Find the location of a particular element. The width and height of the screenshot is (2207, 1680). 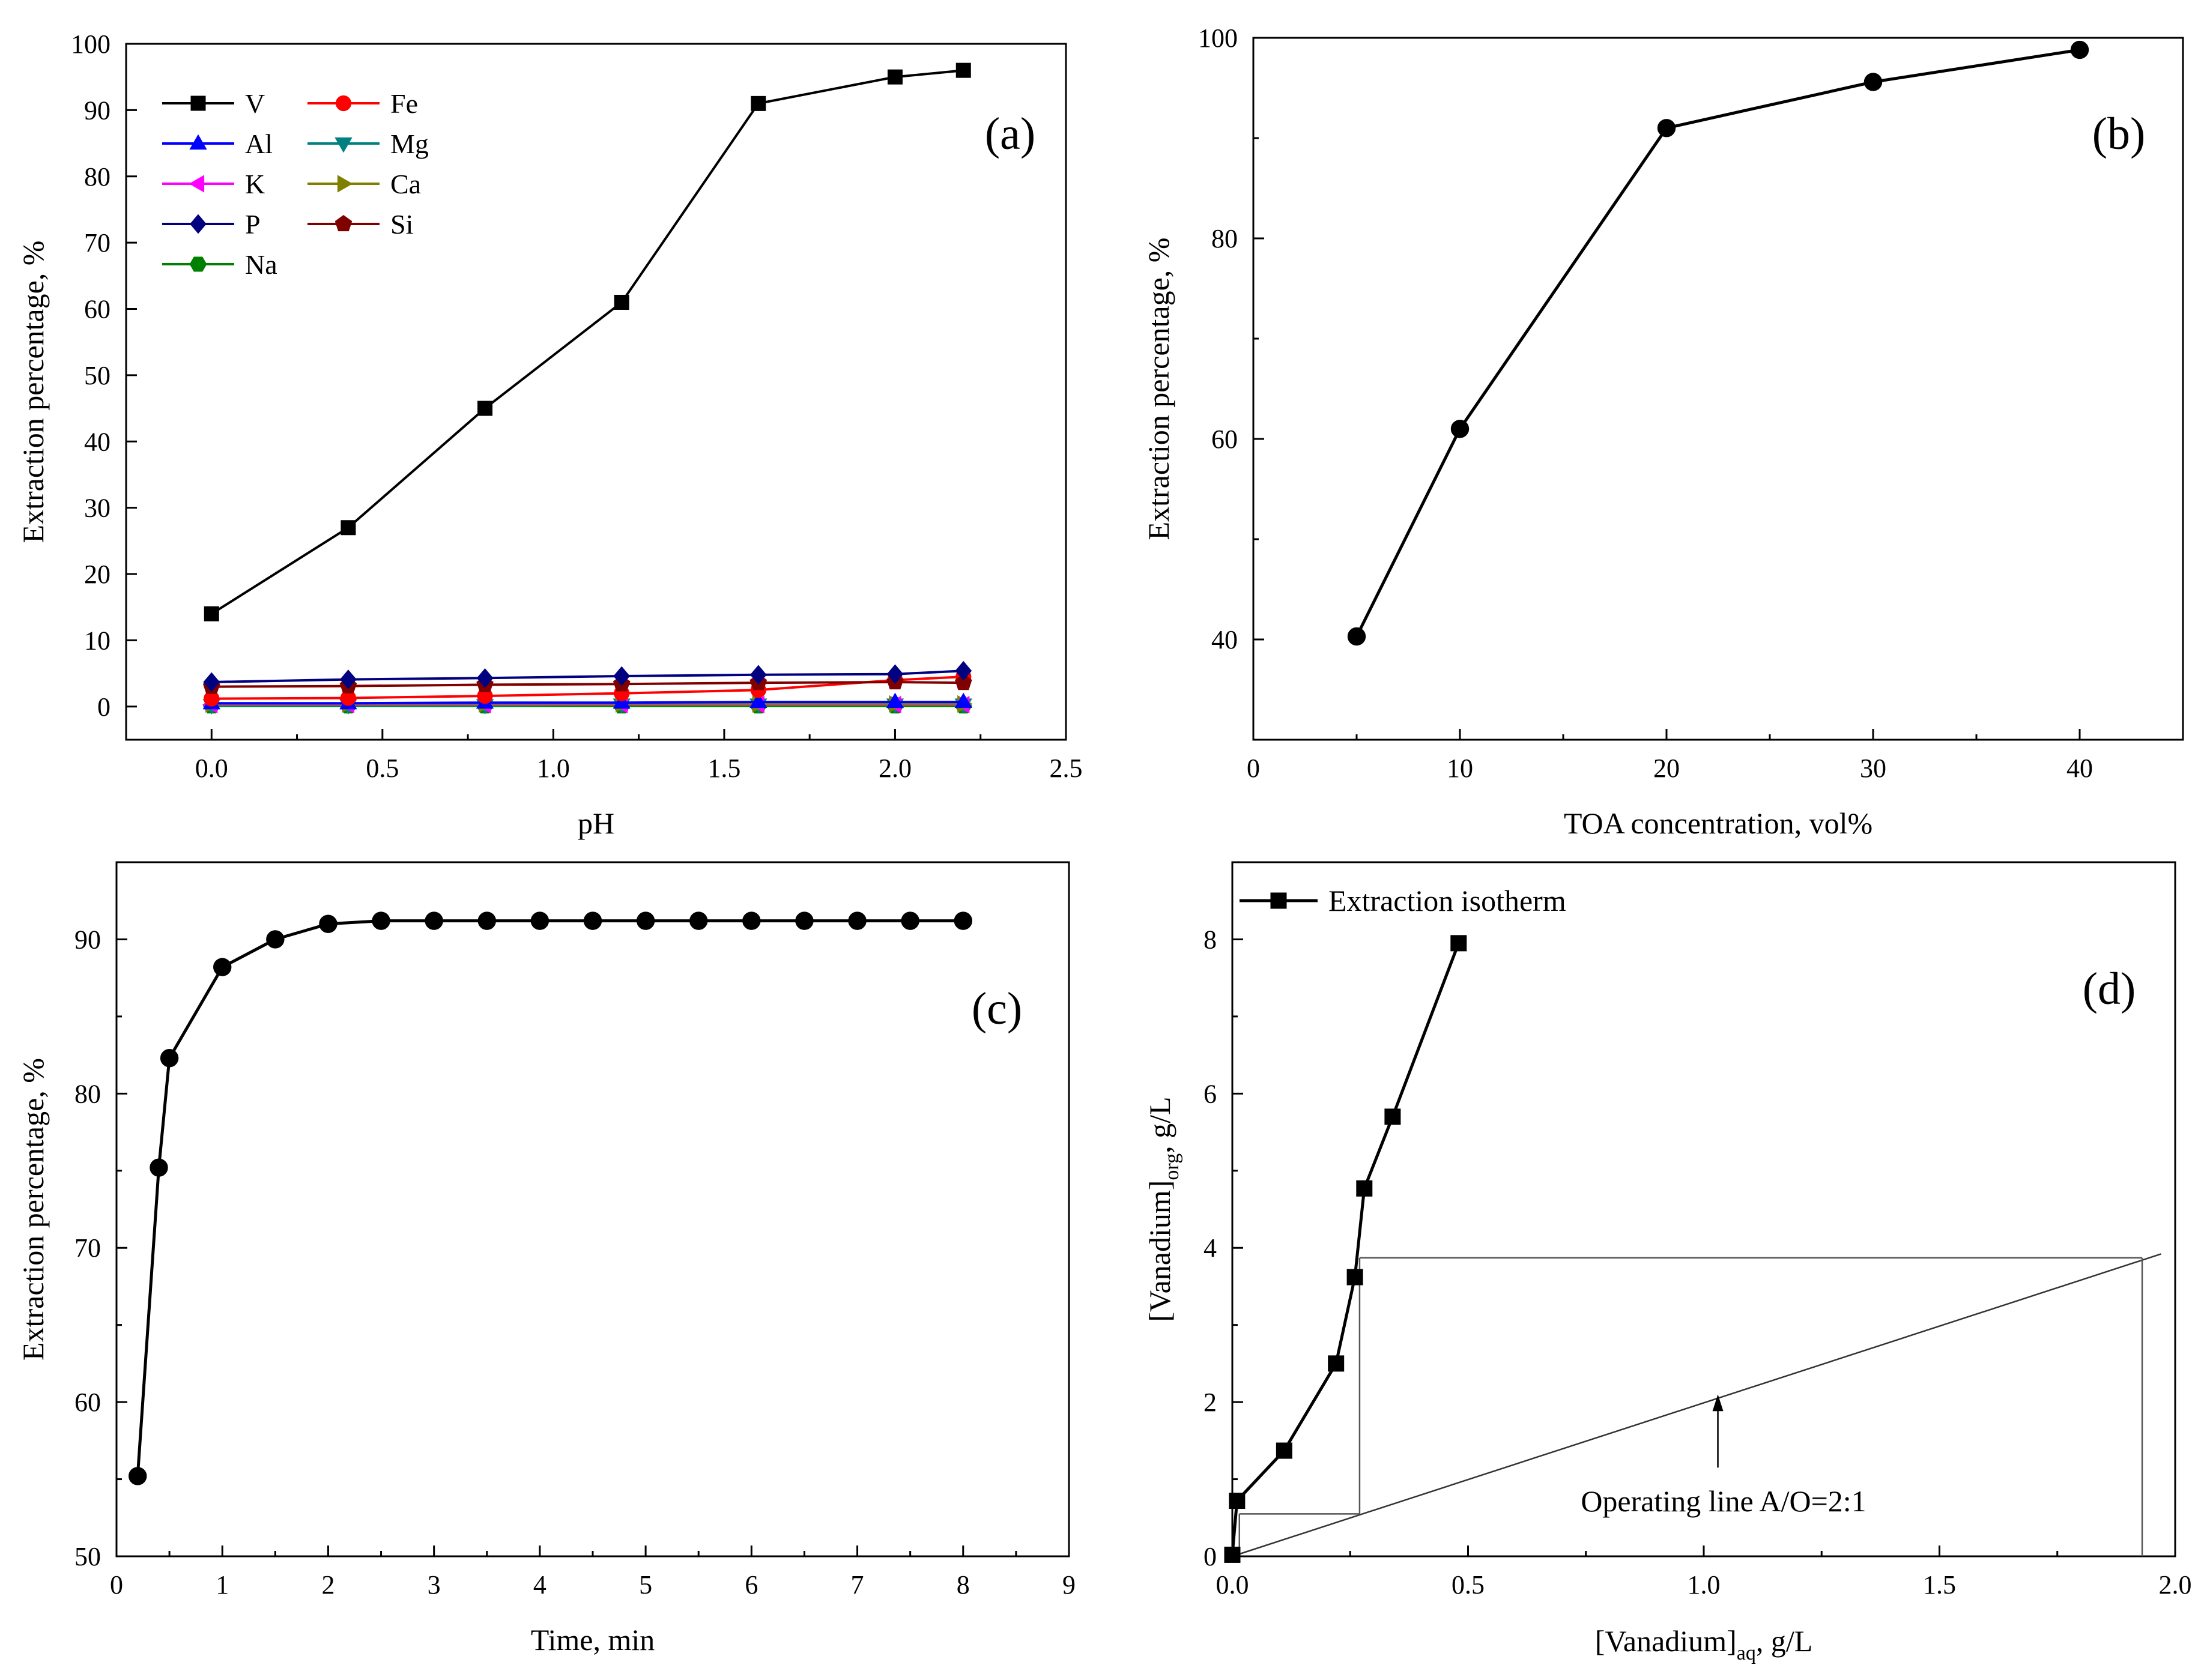

x-tick-label: 4 is located at coordinates (539, 1585).